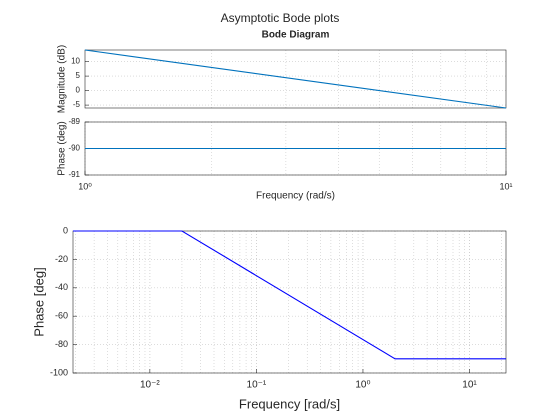 The width and height of the screenshot is (560, 420). I want to click on y-tick-label: -90, so click(74, 148).